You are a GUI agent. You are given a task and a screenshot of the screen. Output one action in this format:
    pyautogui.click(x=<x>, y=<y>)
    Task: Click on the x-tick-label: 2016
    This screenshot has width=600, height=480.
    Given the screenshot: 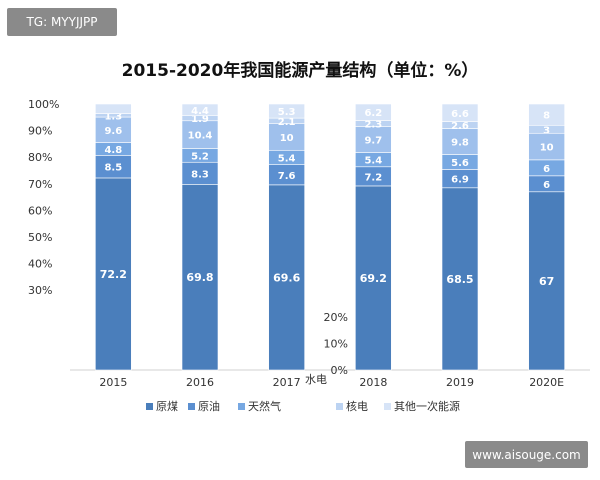 What is the action you would take?
    pyautogui.click(x=200, y=382)
    